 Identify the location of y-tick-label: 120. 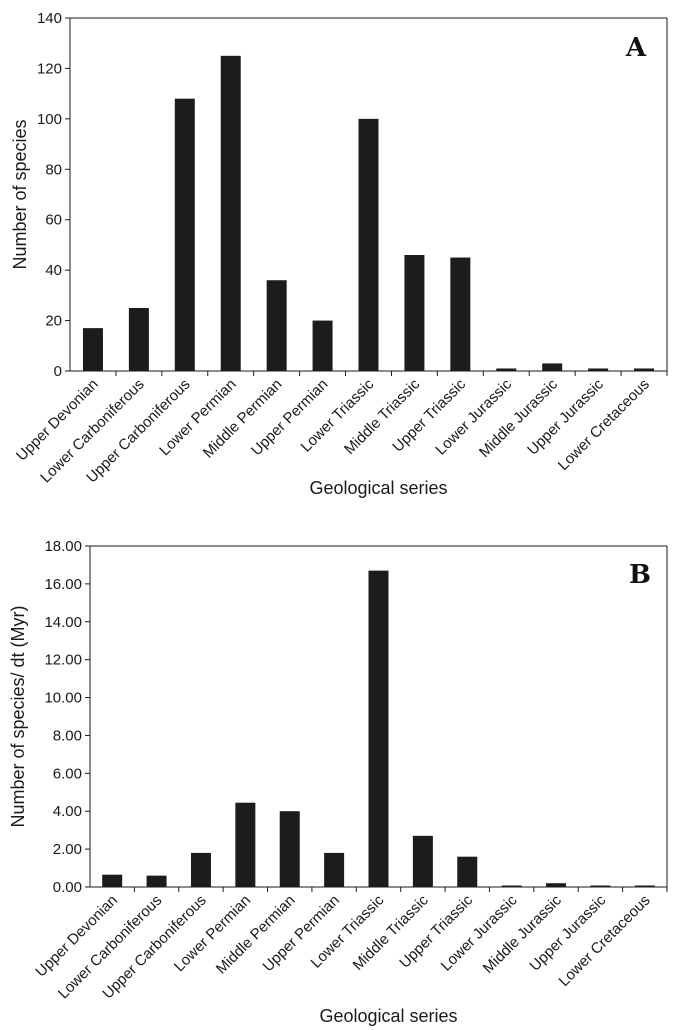
(49, 68).